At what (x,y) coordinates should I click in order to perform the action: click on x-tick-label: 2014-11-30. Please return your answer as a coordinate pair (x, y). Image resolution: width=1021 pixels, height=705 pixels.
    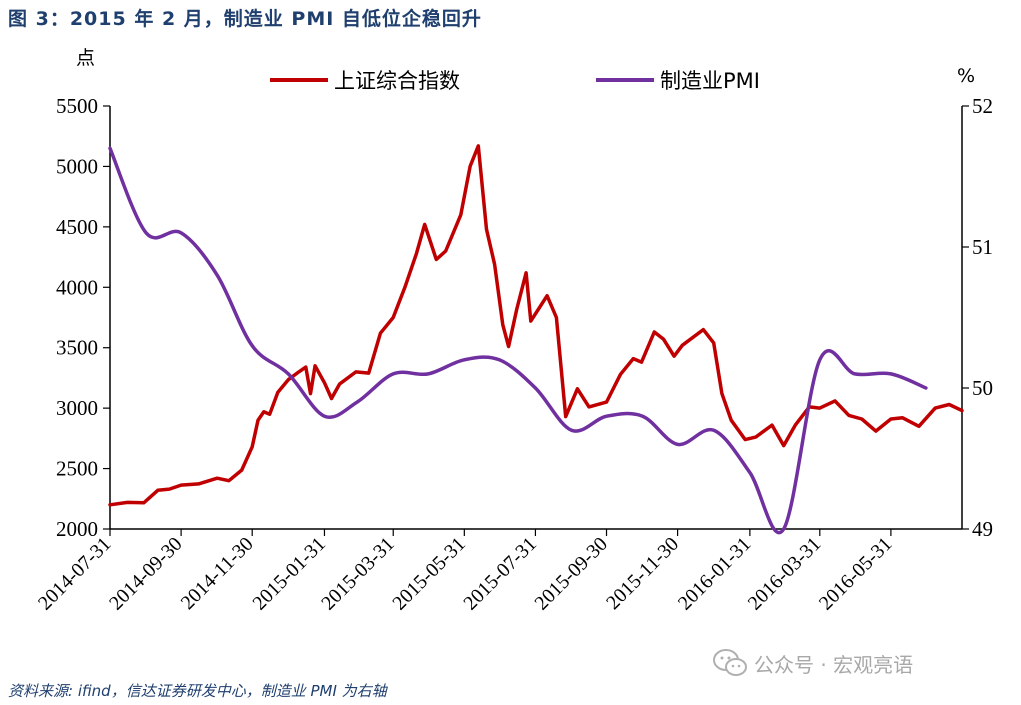
    Looking at the image, I should click on (217, 573).